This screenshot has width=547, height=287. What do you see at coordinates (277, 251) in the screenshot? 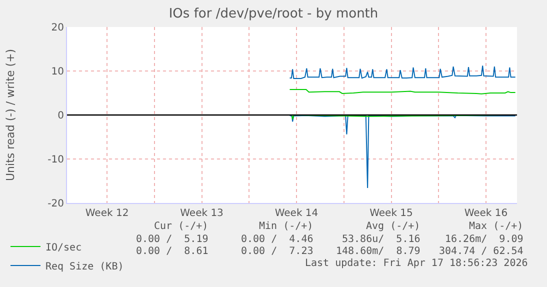
I see `text: 0.00 / 7.23` at bounding box center [277, 251].